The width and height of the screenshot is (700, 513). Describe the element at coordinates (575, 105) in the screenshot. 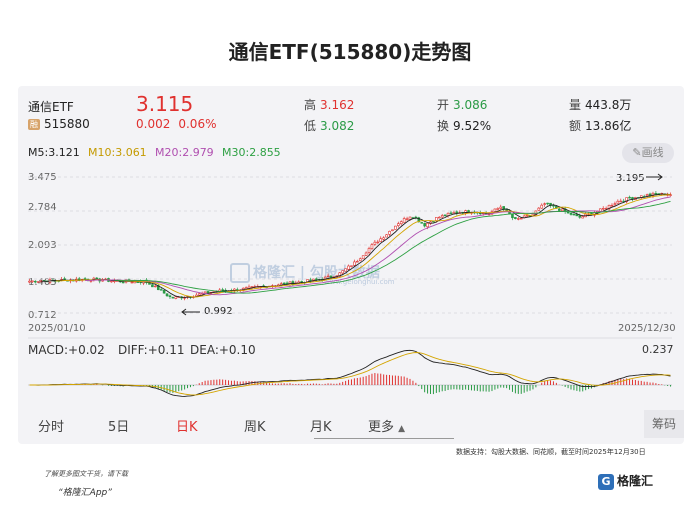

I see `volume-label: 量` at that location.